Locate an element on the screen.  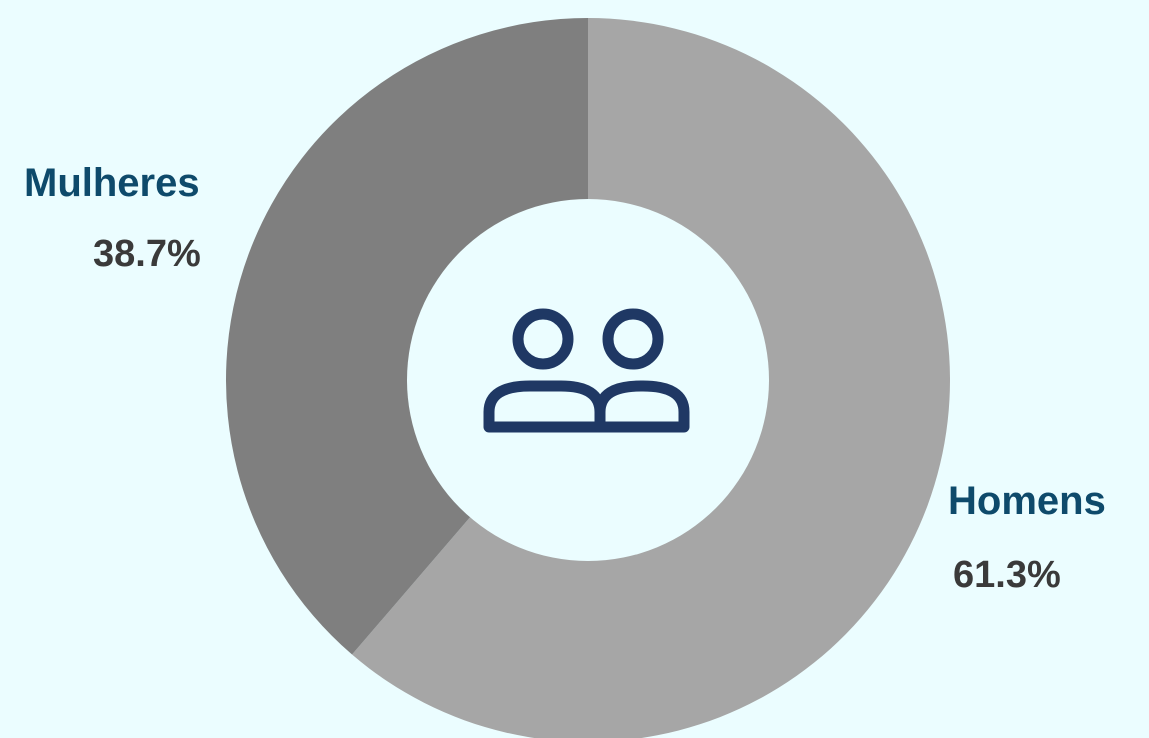
people-icon is located at coordinates (586, 370).